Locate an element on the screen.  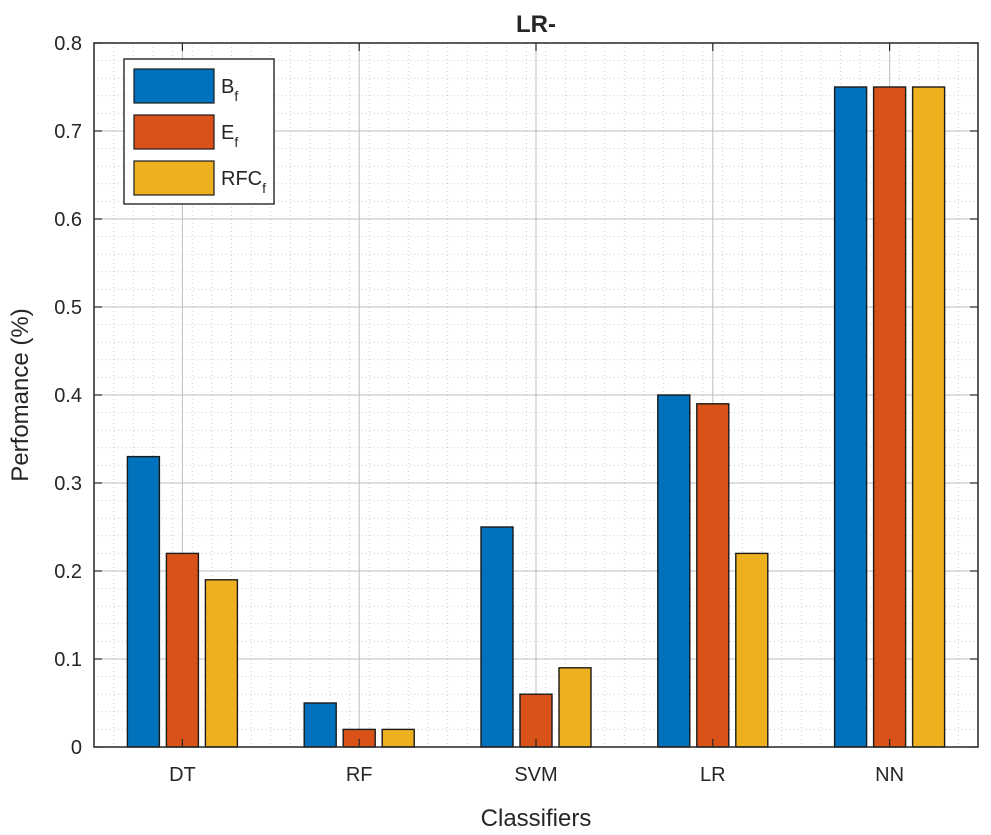
y-tick-label: 0.5 is located at coordinates (68, 308).